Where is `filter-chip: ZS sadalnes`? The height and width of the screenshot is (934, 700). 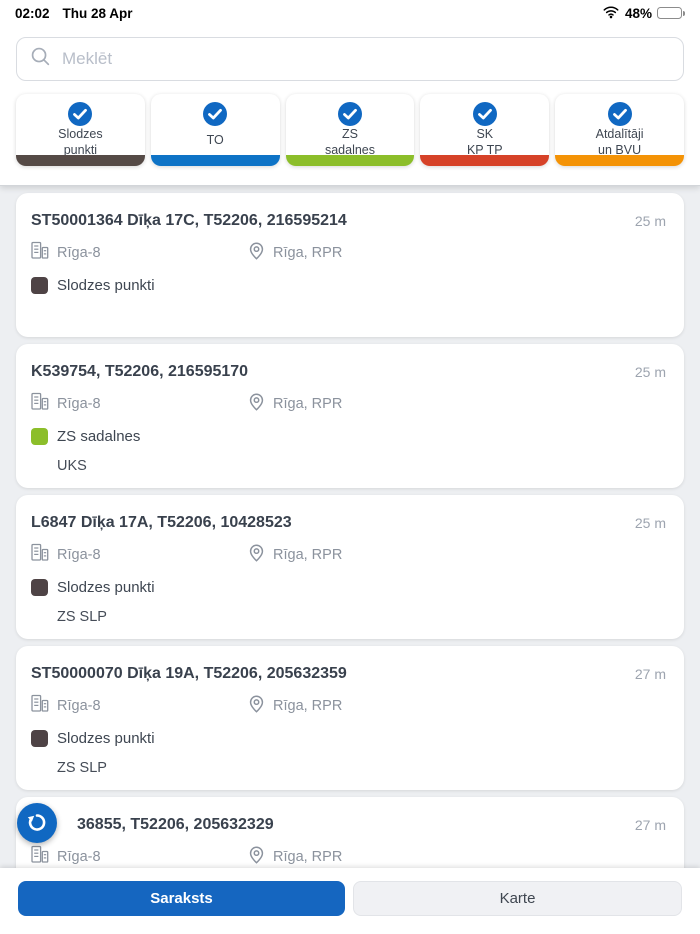
filter-chip: ZS sadalnes is located at coordinates (350, 130).